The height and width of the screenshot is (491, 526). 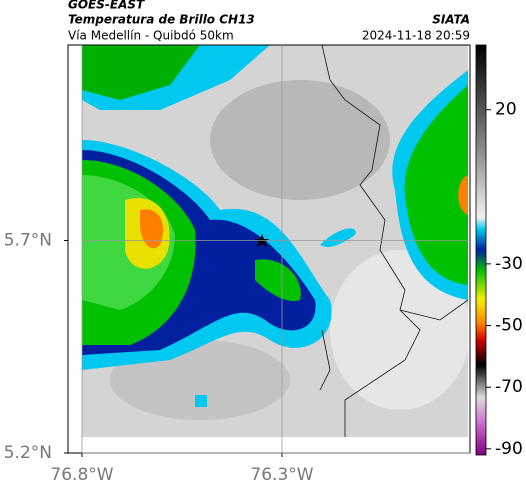 I want to click on y-tick-label: 5.7°N, so click(x=28, y=241).